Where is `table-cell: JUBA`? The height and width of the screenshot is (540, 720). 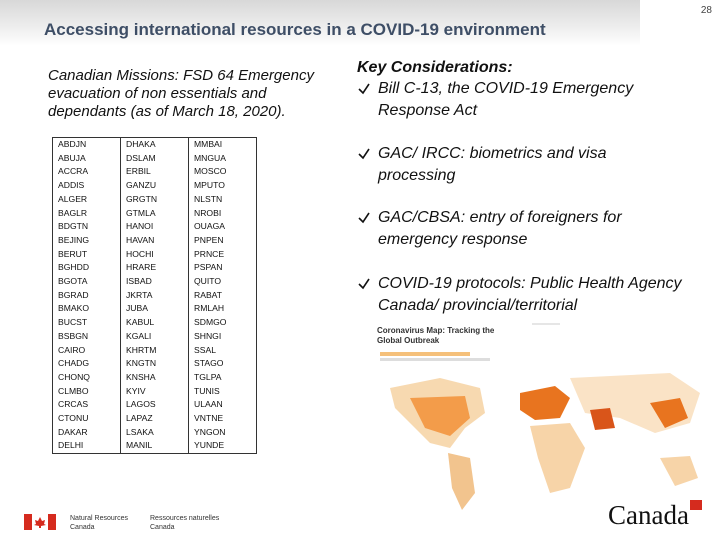 table-cell: JUBA is located at coordinates (154, 309).